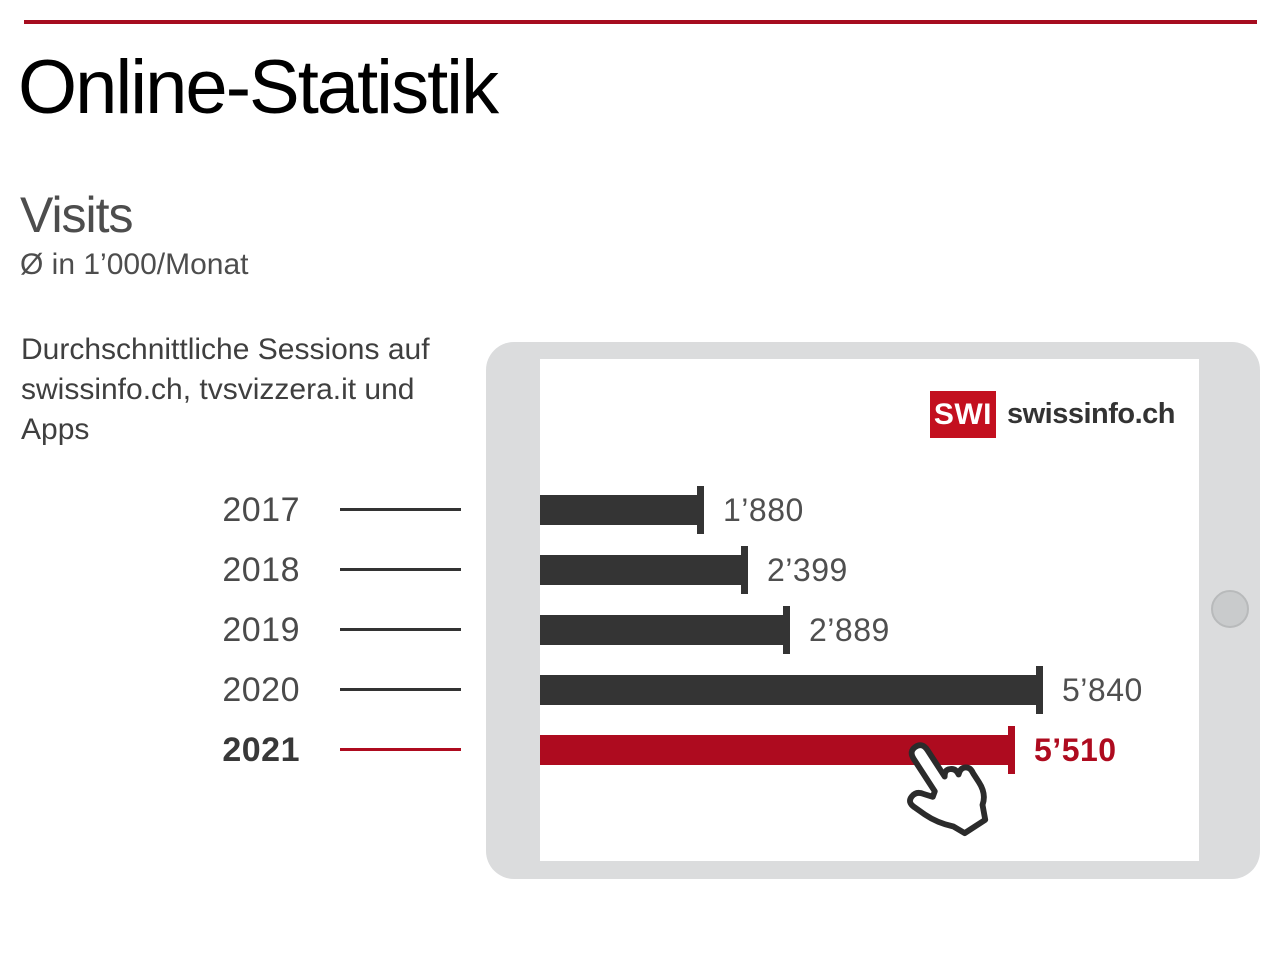 This screenshot has height=960, width=1280. What do you see at coordinates (400, 749) in the screenshot?
I see `year-connector-2021` at bounding box center [400, 749].